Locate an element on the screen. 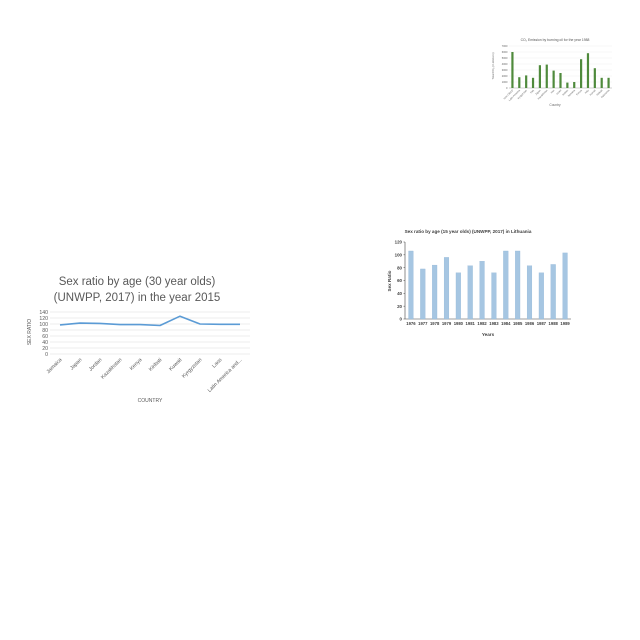  y-tick-label: 140 is located at coordinates (43, 313).